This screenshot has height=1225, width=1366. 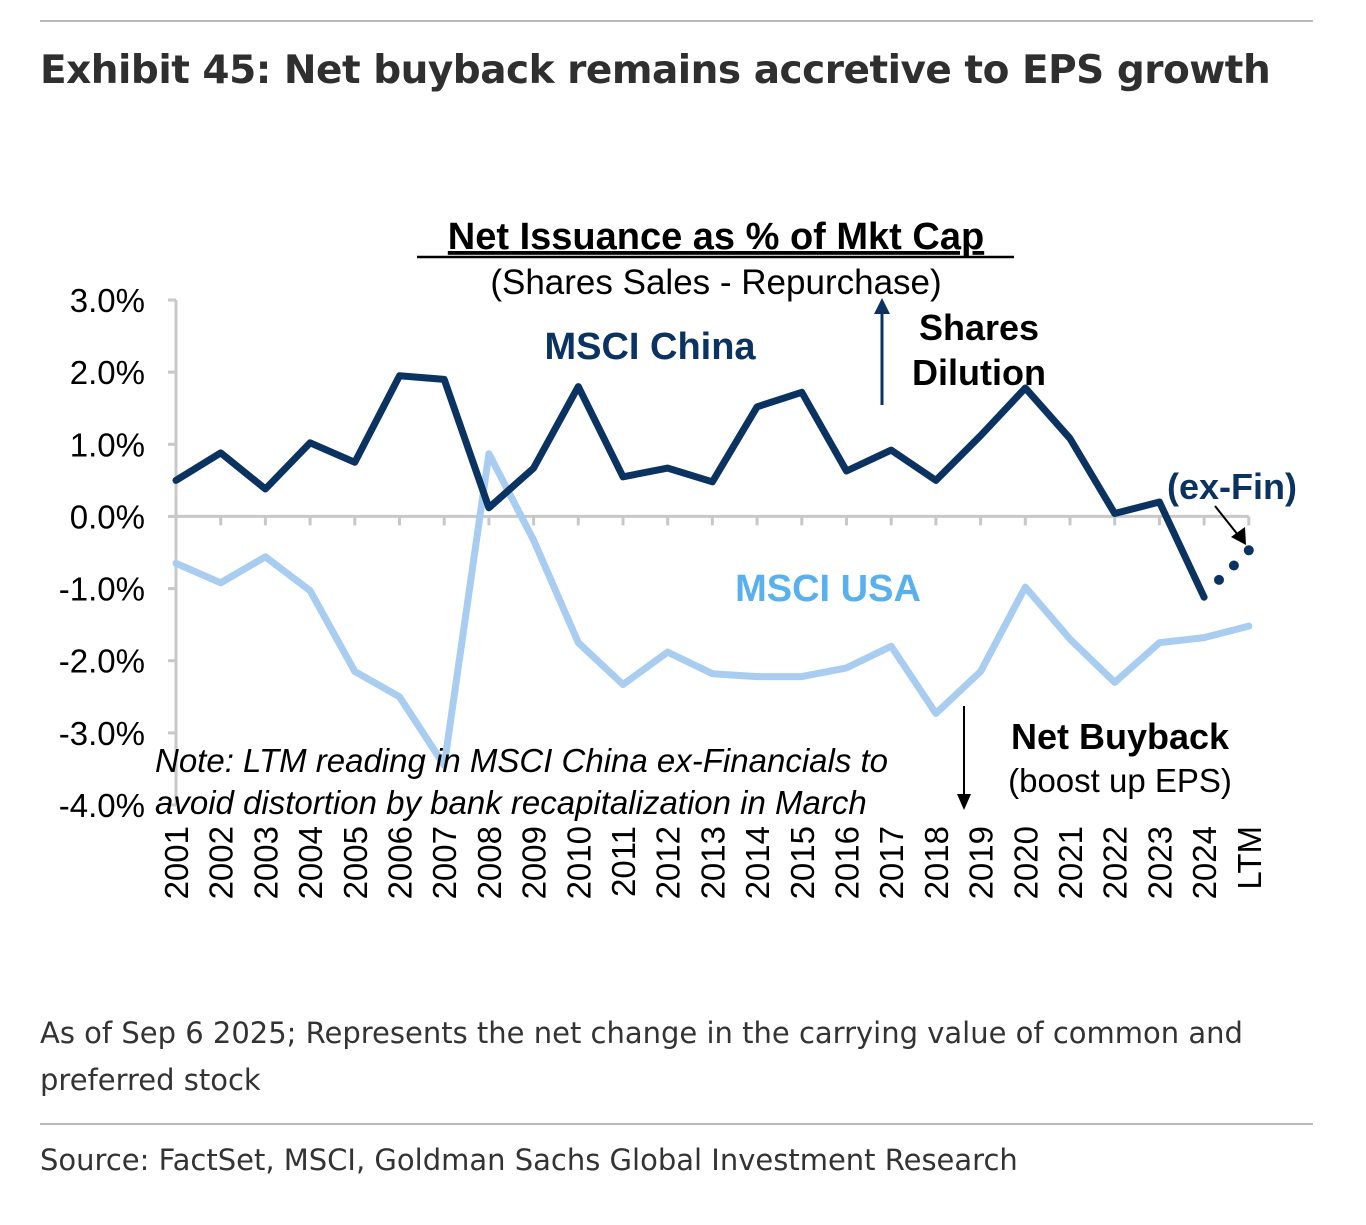 What do you see at coordinates (400, 862) in the screenshot?
I see `x-tick-label: 2006` at bounding box center [400, 862].